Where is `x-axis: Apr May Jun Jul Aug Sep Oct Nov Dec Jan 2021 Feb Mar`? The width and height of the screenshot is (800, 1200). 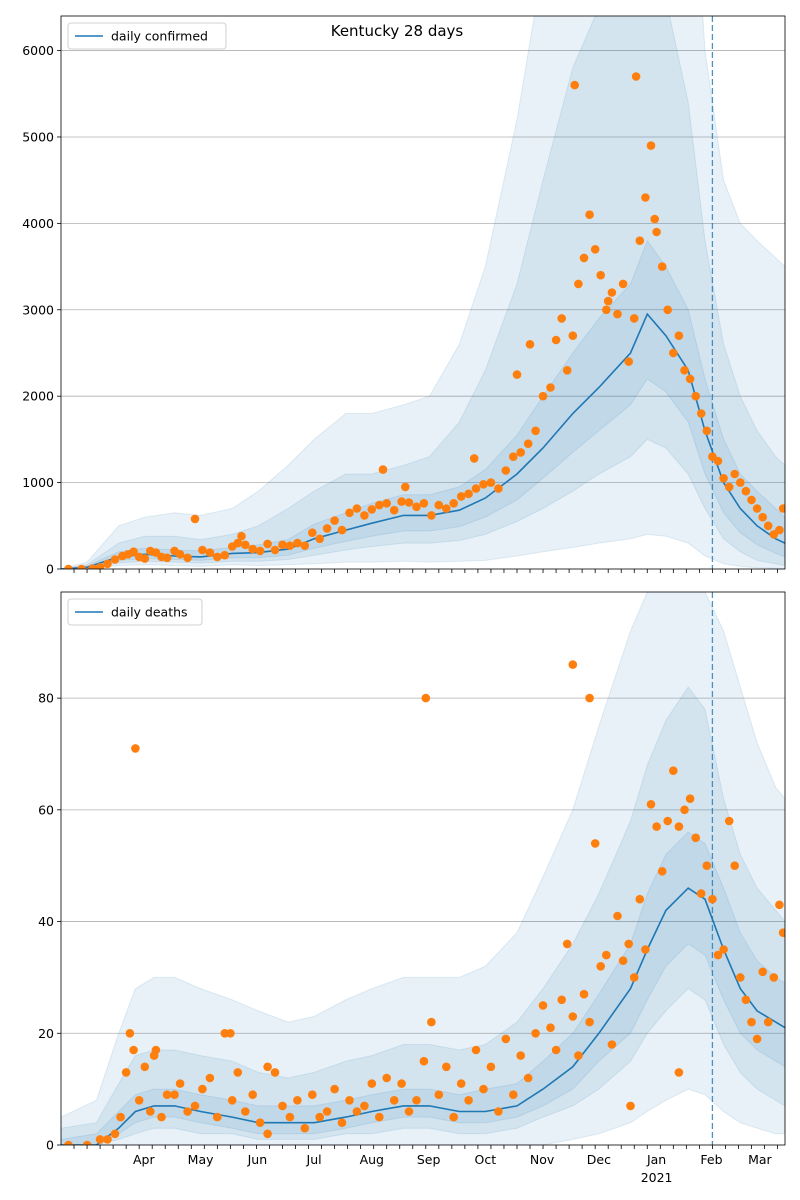
x-axis: Apr May Jun Jul Aug Sep Oct Nov Dec Jan 2021 Feb Mar is located at coordinates (425, 1165).